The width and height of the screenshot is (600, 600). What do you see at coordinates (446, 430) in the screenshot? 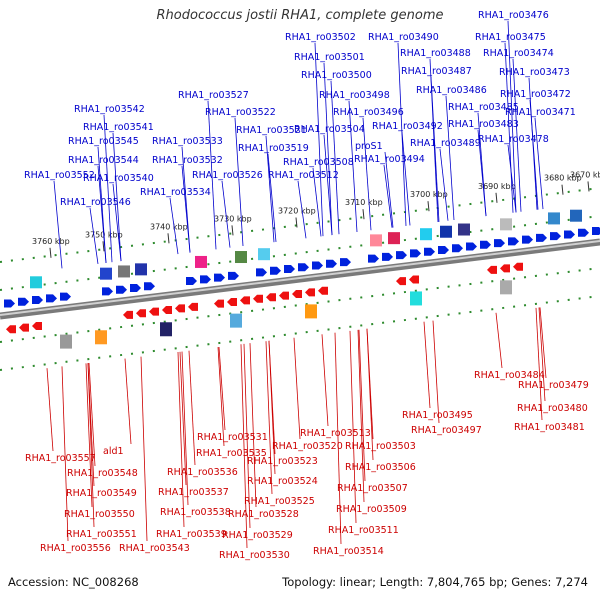
I see `reverse-gene-label: RHA1_ro03497` at bounding box center [446, 430].